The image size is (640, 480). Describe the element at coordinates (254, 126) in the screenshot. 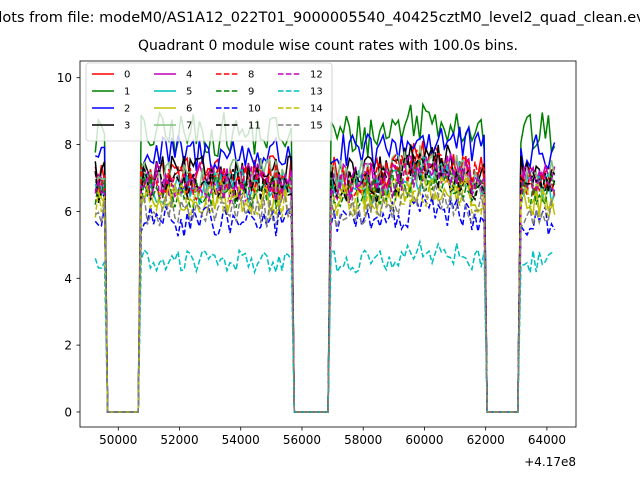

I see `legend-label-11: 11` at that location.